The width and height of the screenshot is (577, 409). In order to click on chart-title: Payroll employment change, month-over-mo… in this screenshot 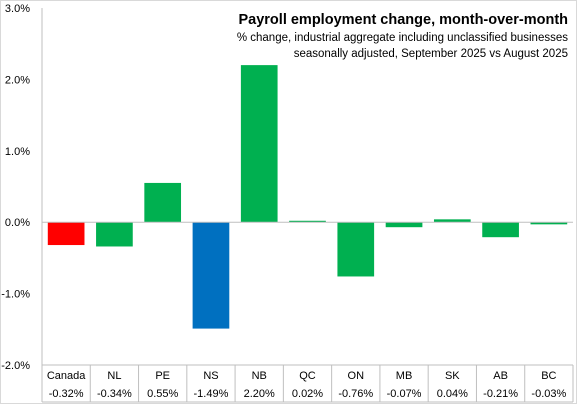, I will do `click(403, 20)`.